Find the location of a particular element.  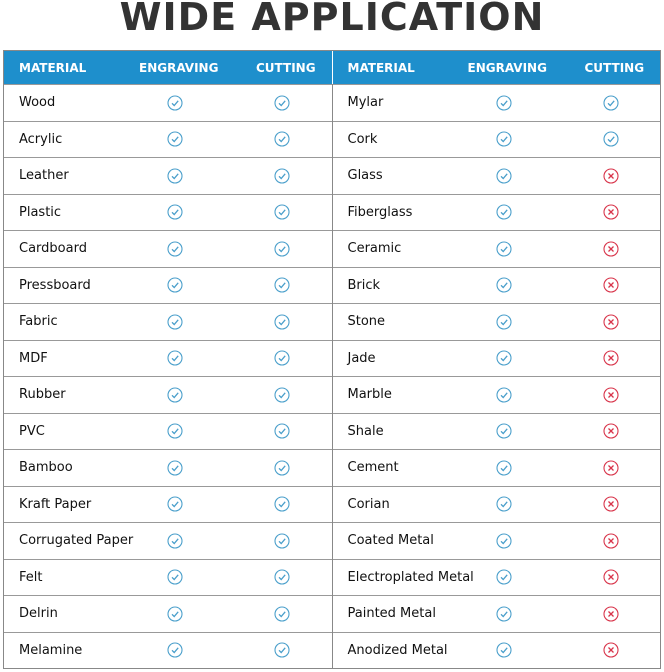

table-row: Cardboard is located at coordinates (168, 248).